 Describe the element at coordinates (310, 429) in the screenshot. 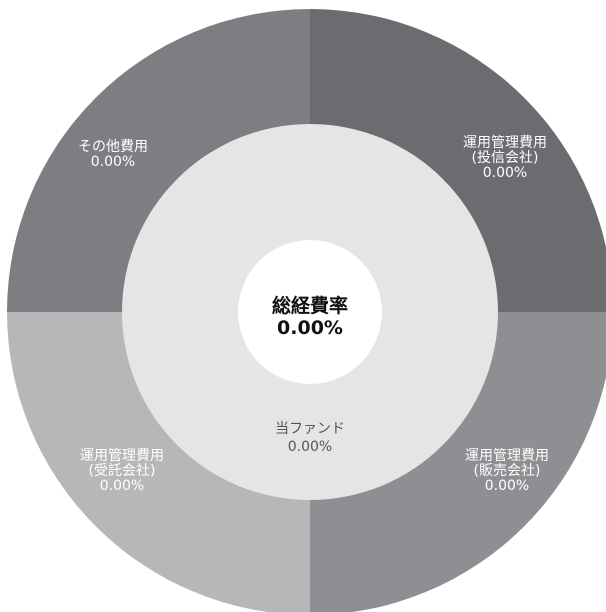

I see `inner-ring-label: 当ファンド` at that location.